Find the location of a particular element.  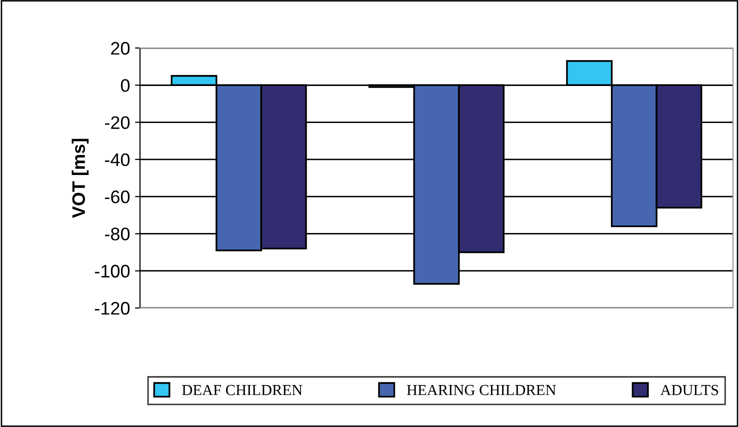

y-tick-label: -40 is located at coordinates (117, 159).